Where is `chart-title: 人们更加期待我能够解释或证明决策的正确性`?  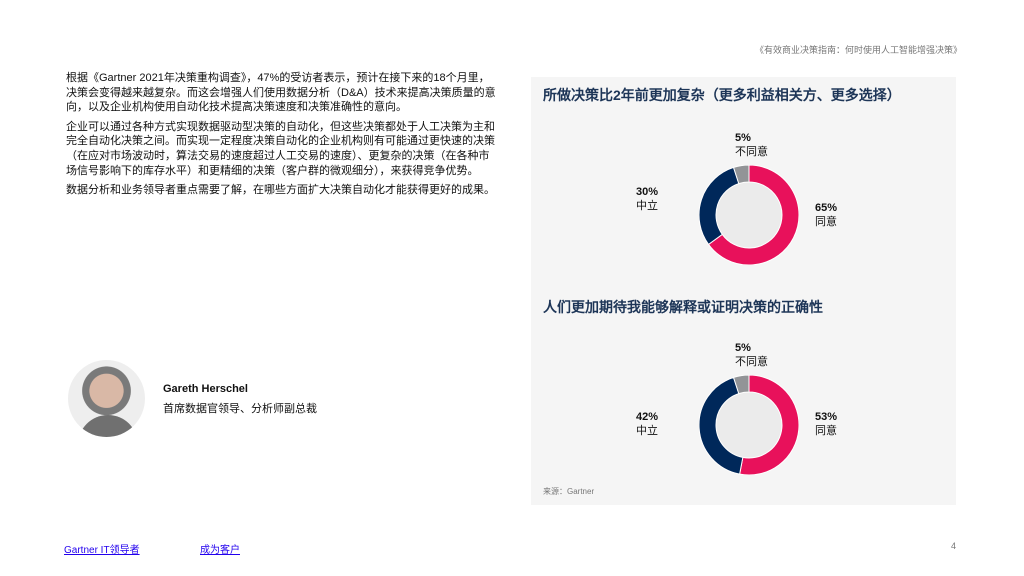 chart-title: 人们更加期待我能够解释或证明决策的正确性 is located at coordinates (683, 307).